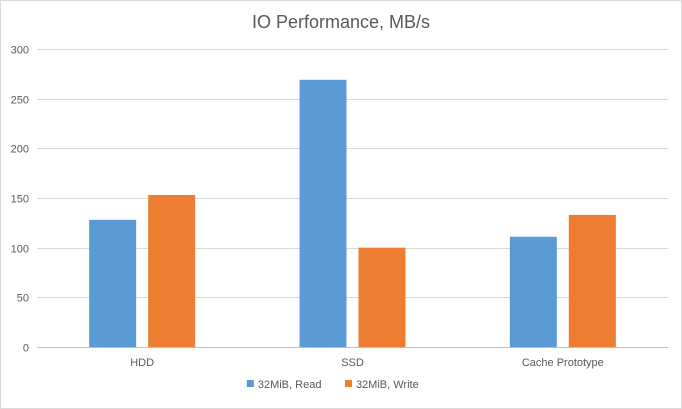 Image resolution: width=682 pixels, height=409 pixels. Describe the element at coordinates (352, 363) in the screenshot. I see `x-tick-label: SSD` at that location.